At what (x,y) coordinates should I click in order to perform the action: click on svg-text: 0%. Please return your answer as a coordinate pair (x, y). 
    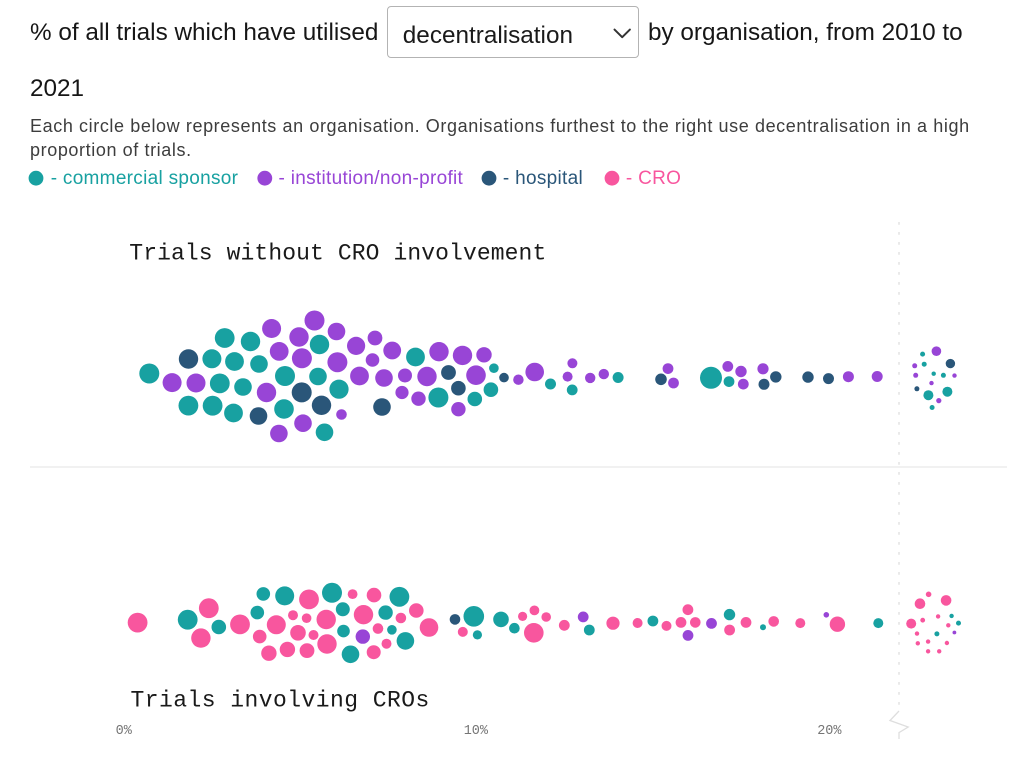
    Looking at the image, I should click on (124, 731).